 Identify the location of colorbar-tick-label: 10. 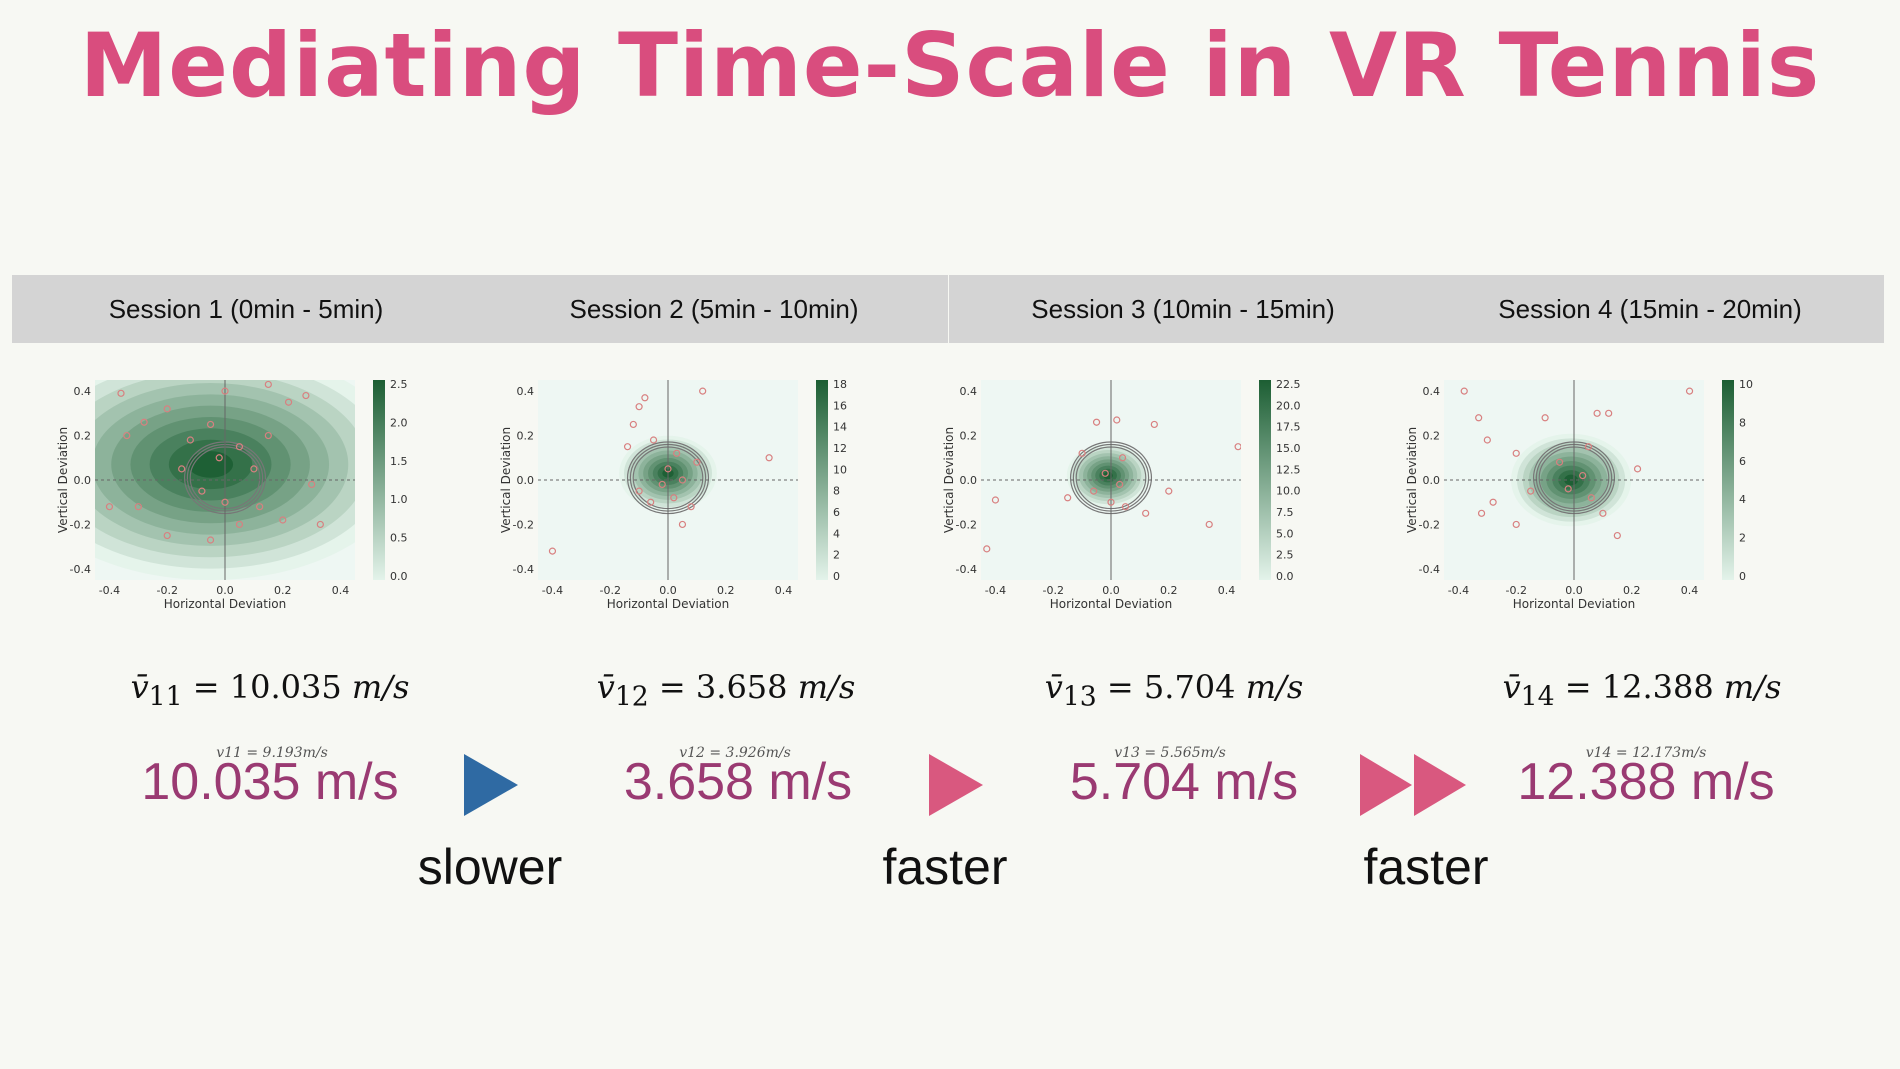
(1746, 384).